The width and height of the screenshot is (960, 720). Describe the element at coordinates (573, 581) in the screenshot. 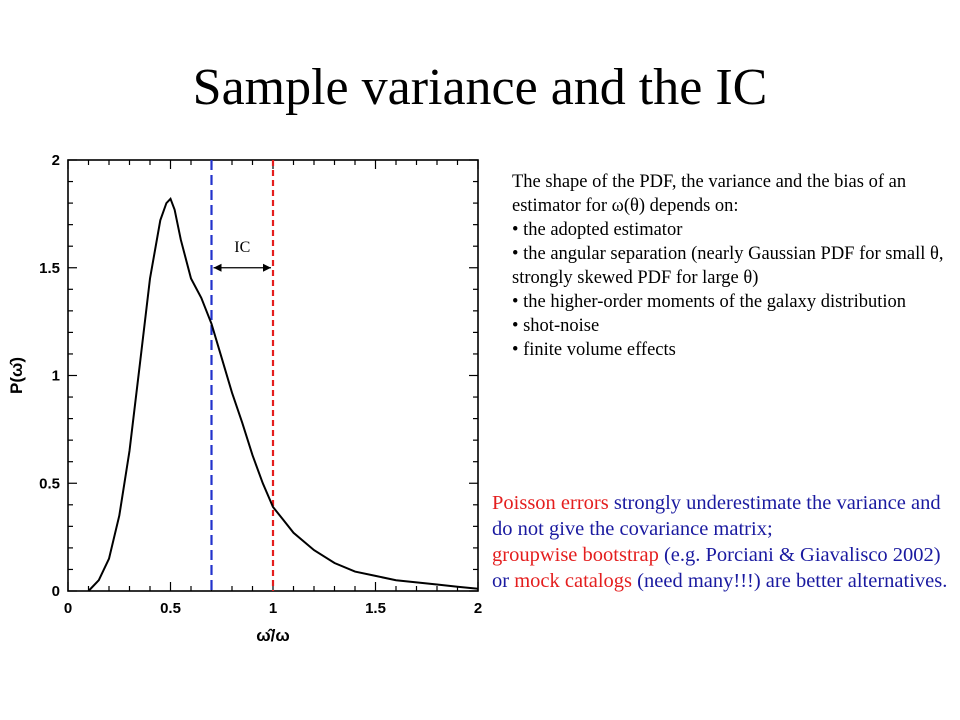

I see `mock-catalogs-term: mock catalogs` at that location.